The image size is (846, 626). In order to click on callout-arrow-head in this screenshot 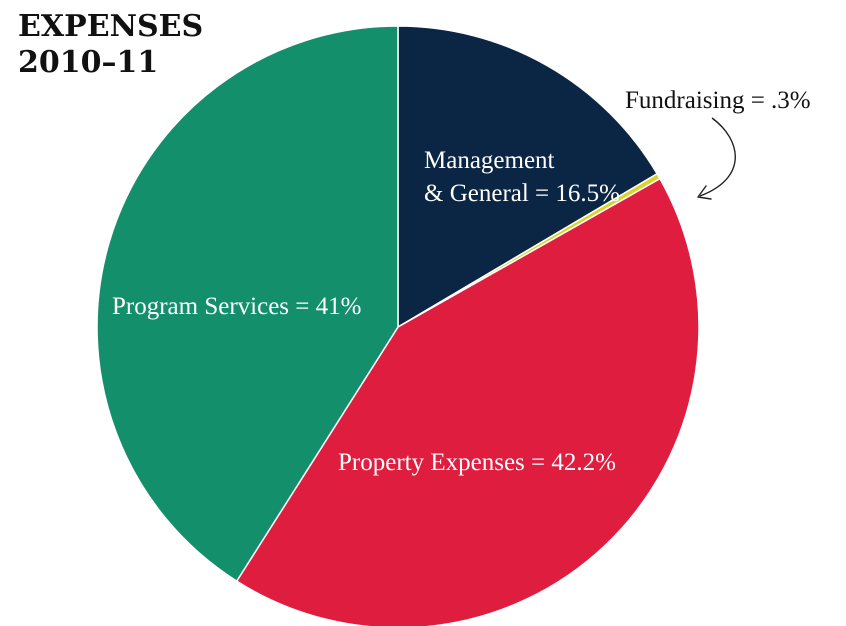, I will do `click(704, 192)`.